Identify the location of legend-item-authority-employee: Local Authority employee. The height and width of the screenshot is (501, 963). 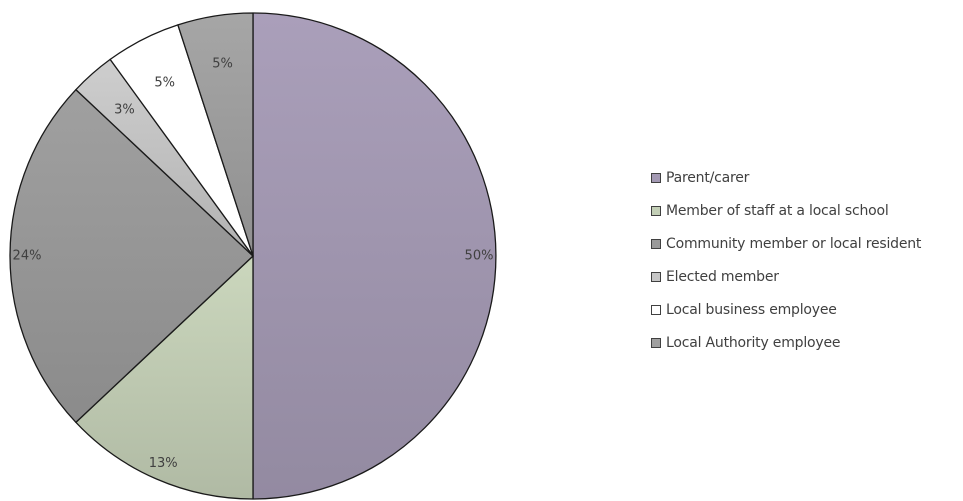
(786, 342).